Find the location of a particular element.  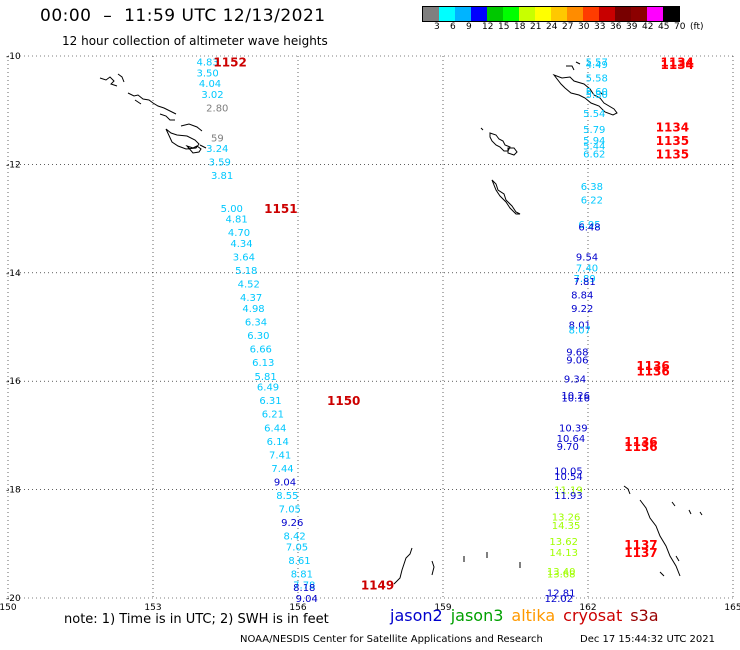

color-scale-bar is located at coordinates (551, 14).